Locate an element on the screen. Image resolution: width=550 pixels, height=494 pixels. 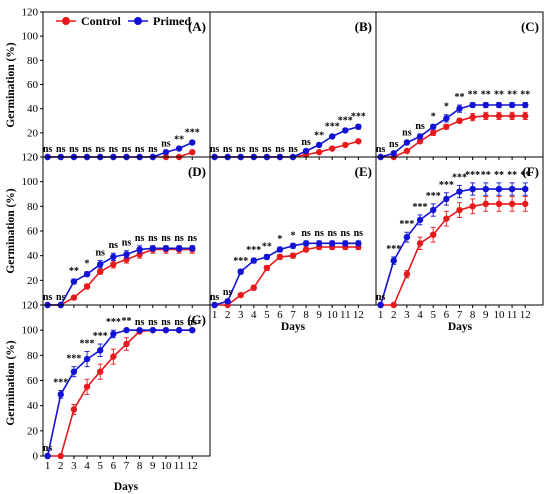
panel-a-significance-label: *** is located at coordinates (192, 133).